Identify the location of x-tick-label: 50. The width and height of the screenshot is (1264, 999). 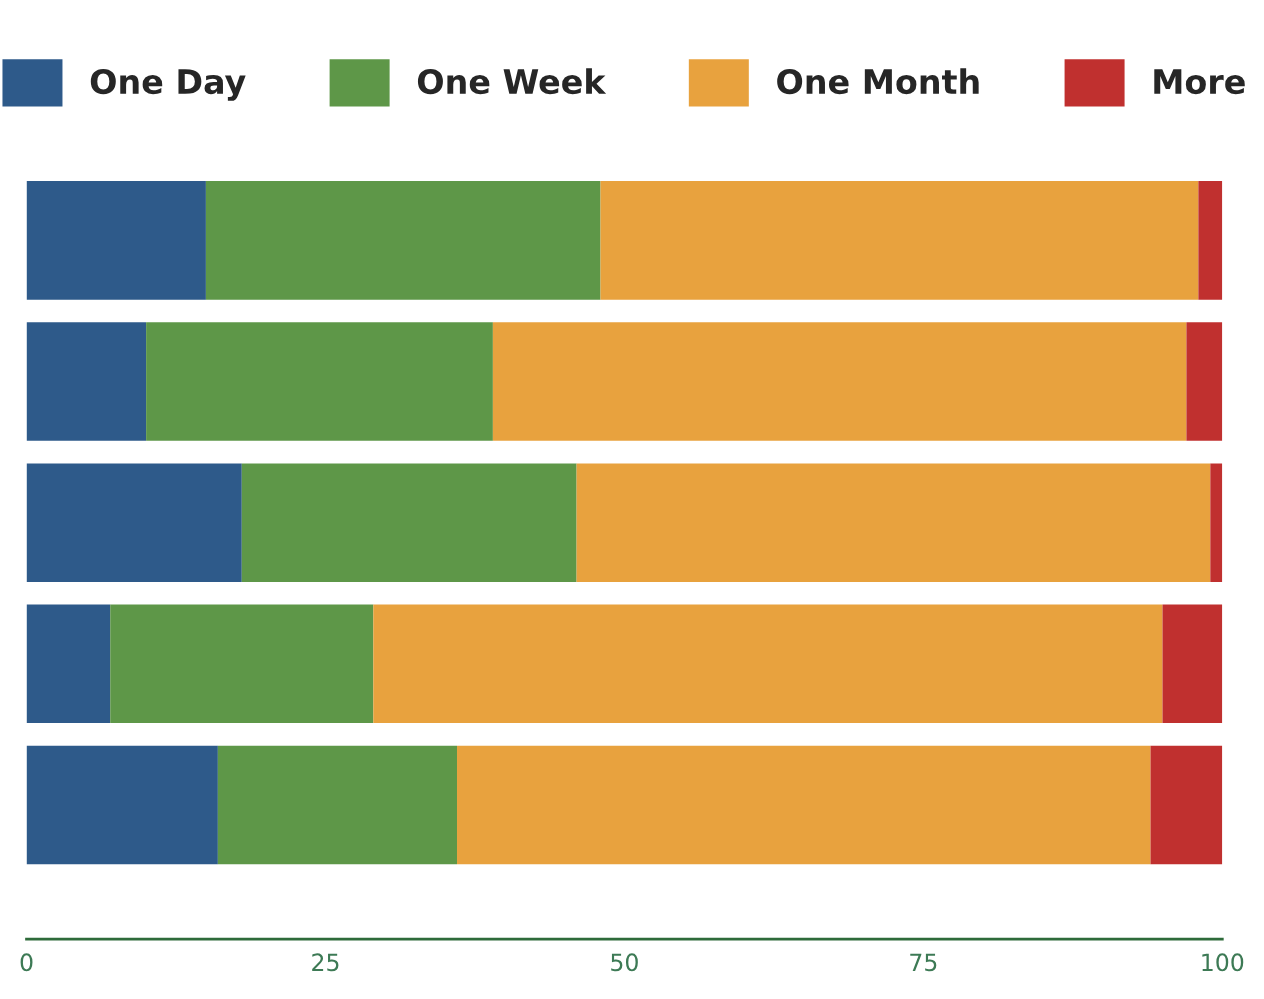
(624, 962).